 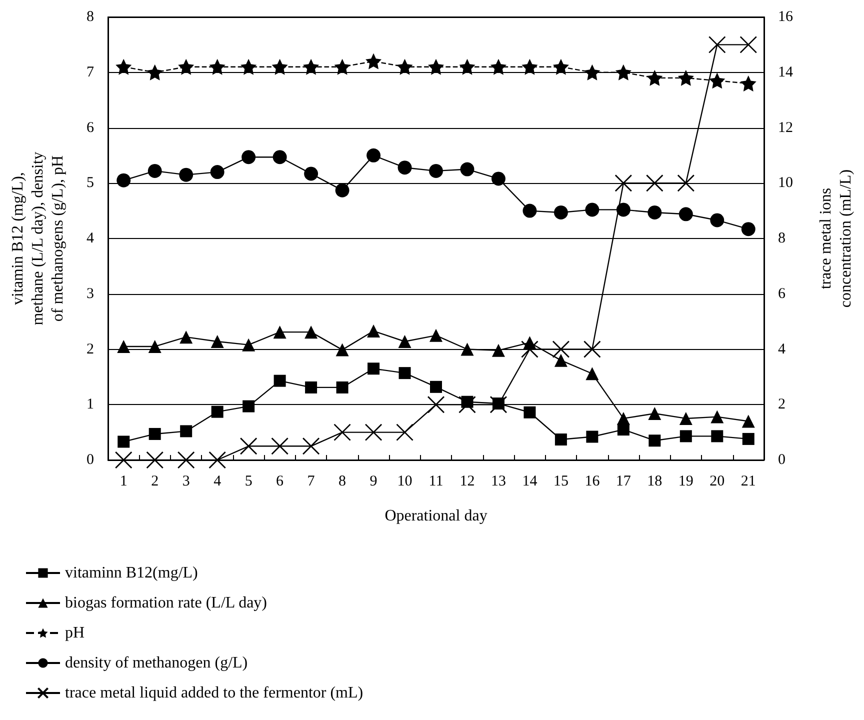 What do you see at coordinates (75, 633) in the screenshot?
I see `legend-label: pH` at bounding box center [75, 633].